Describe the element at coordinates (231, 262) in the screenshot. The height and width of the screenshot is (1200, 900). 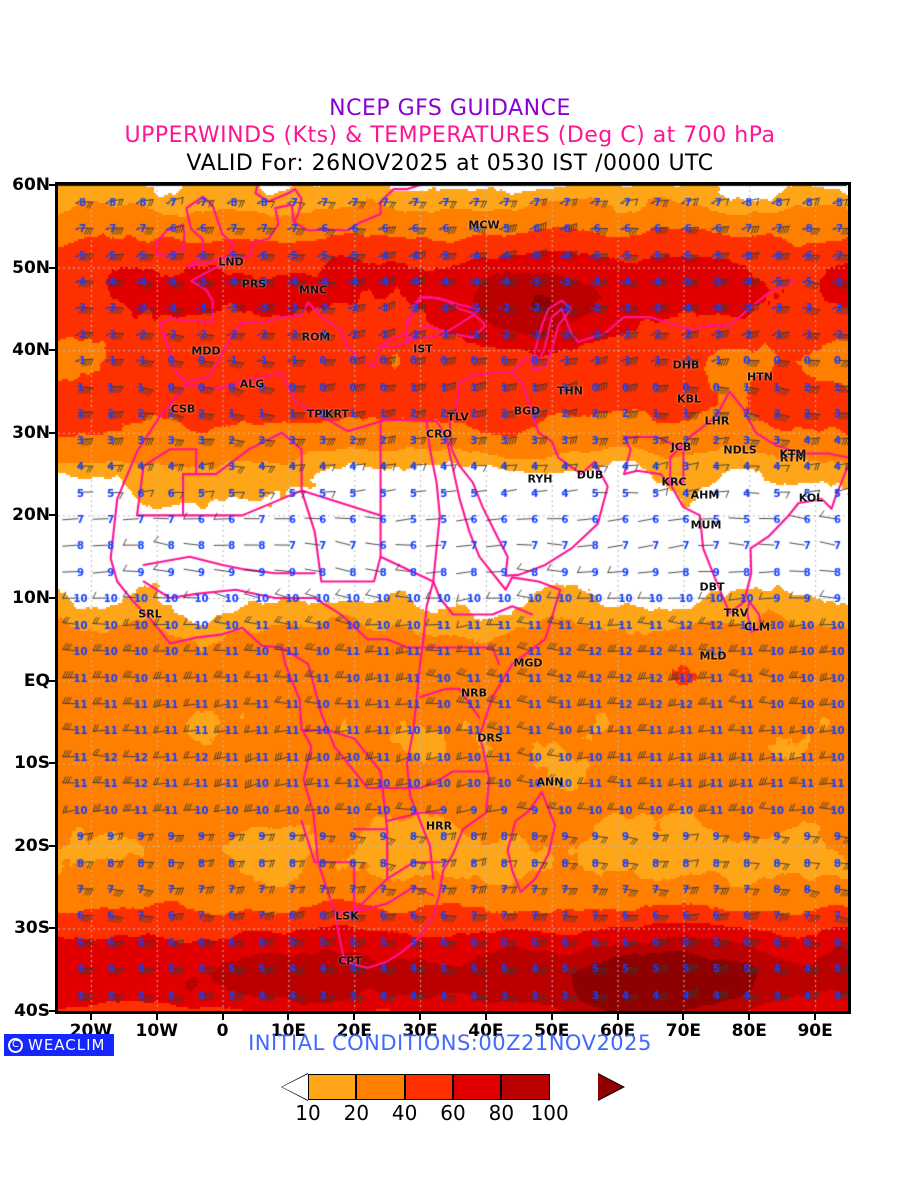
I see `city-label: LND` at that location.